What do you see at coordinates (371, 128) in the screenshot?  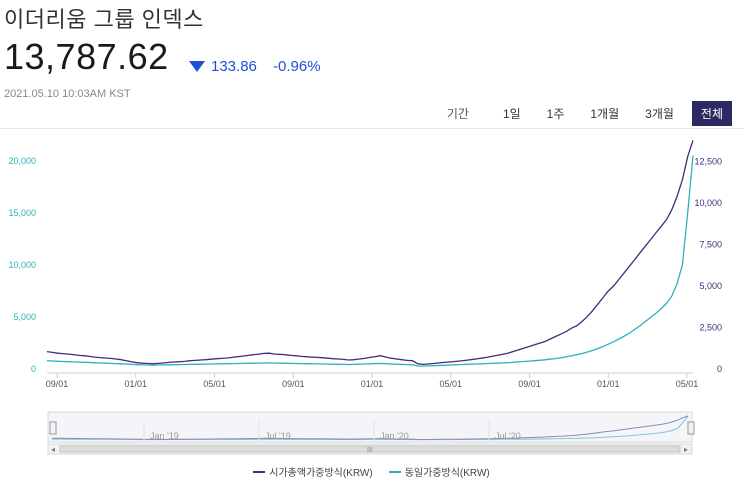 I see `header-divider` at bounding box center [371, 128].